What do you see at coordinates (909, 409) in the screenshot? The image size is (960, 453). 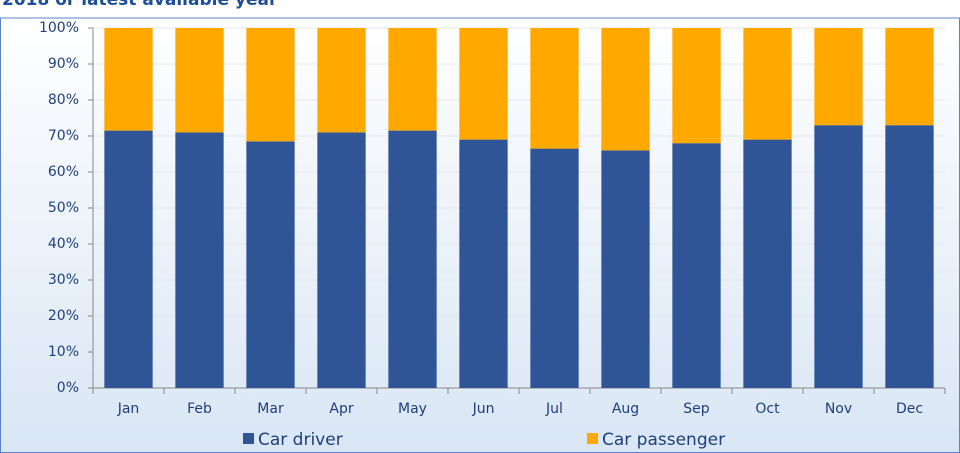 I see `x-tick-label: Dec` at bounding box center [909, 409].